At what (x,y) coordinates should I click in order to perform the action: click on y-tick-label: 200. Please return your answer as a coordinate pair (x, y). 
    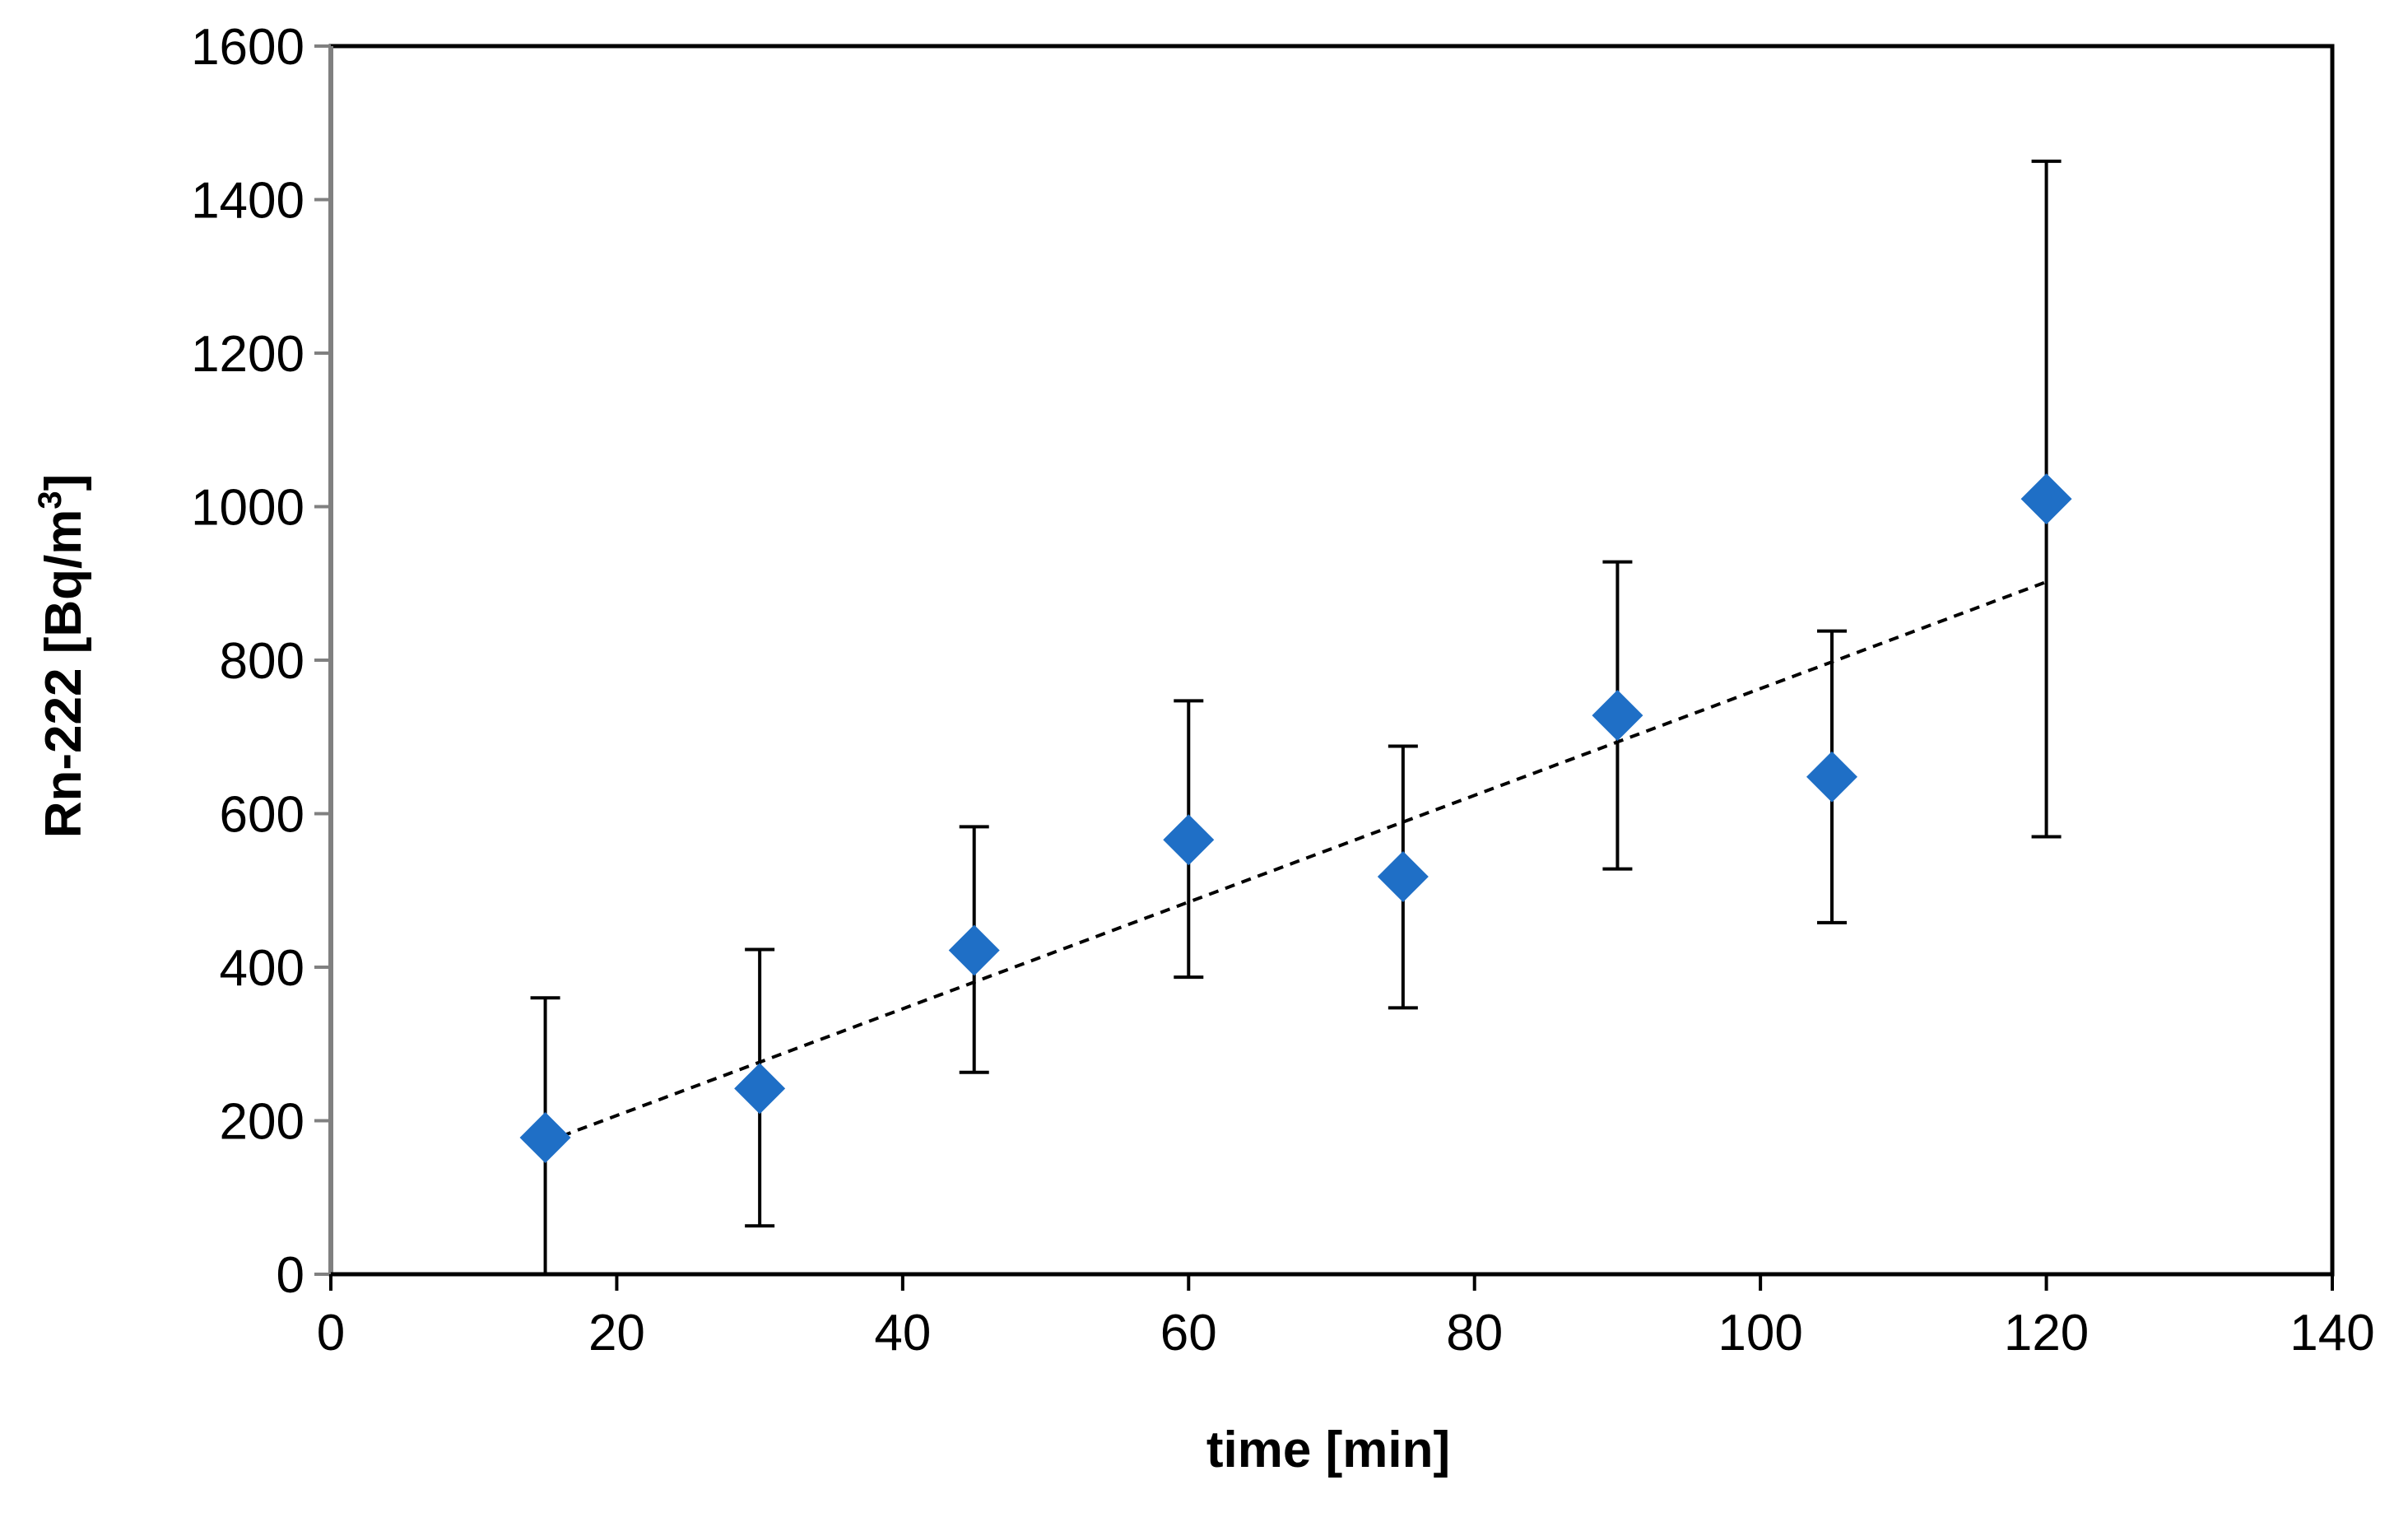
    Looking at the image, I should click on (262, 1122).